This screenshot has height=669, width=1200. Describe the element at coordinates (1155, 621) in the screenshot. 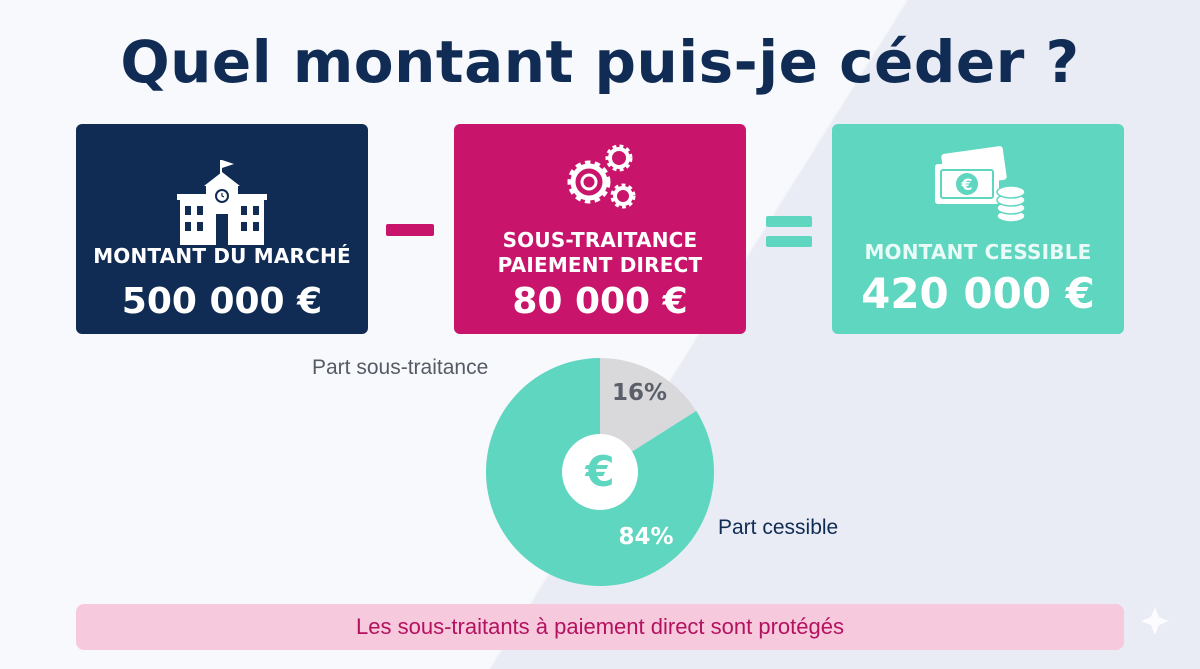

I see `sparkle-icon` at that location.